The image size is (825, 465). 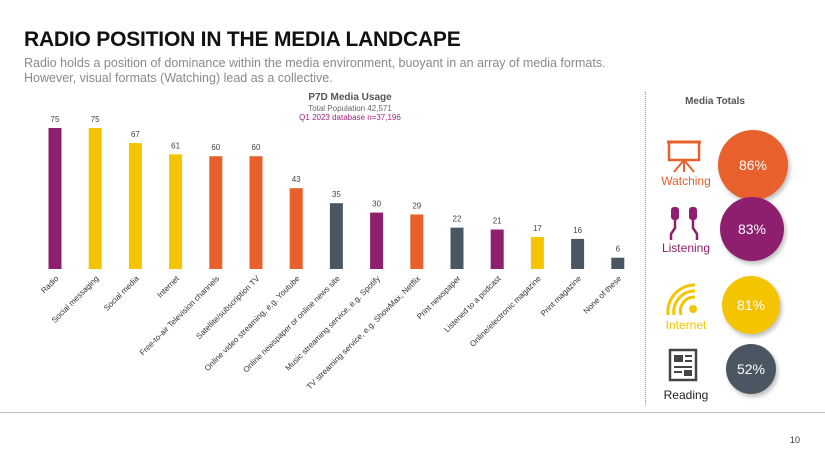 I want to click on chart-database: Q1 2023 database n=37,196, so click(x=350, y=117).